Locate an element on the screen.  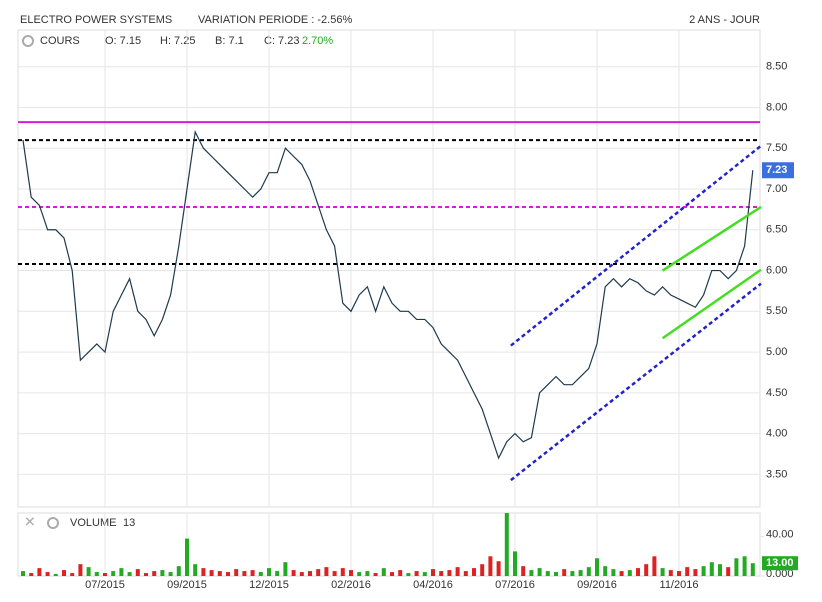
y-tick-label: 4.00 is located at coordinates (776, 434).